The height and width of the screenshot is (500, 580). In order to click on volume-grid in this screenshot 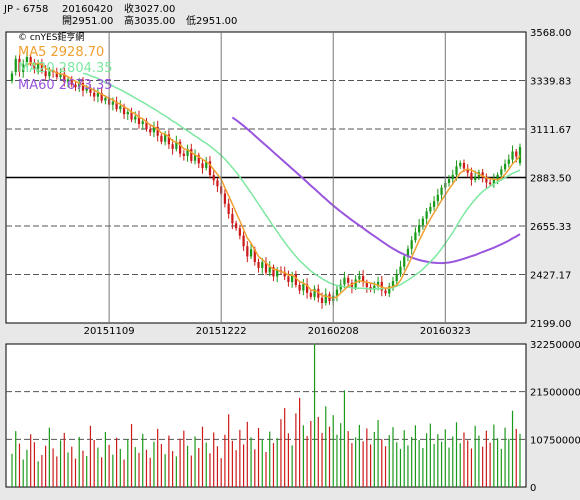, I will do `click(266, 415)`.